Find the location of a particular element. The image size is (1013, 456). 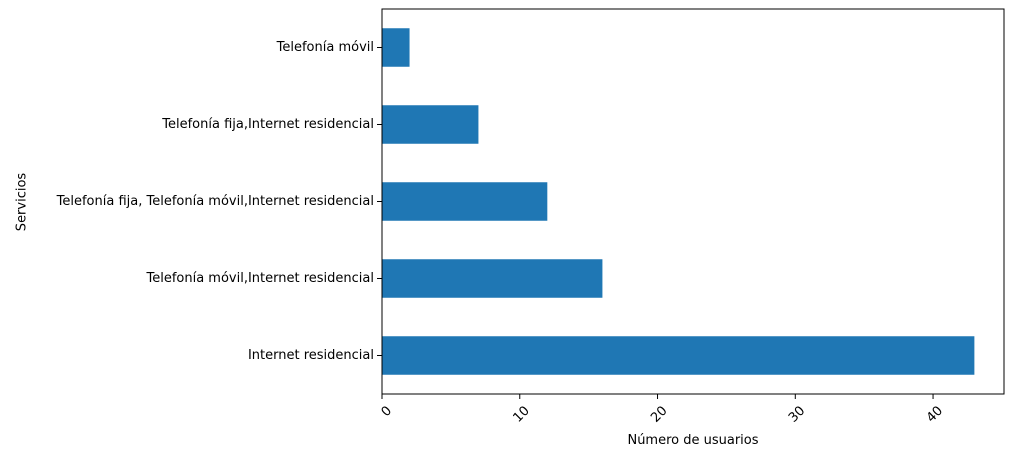

x-tick-label: 30 is located at coordinates (797, 414).